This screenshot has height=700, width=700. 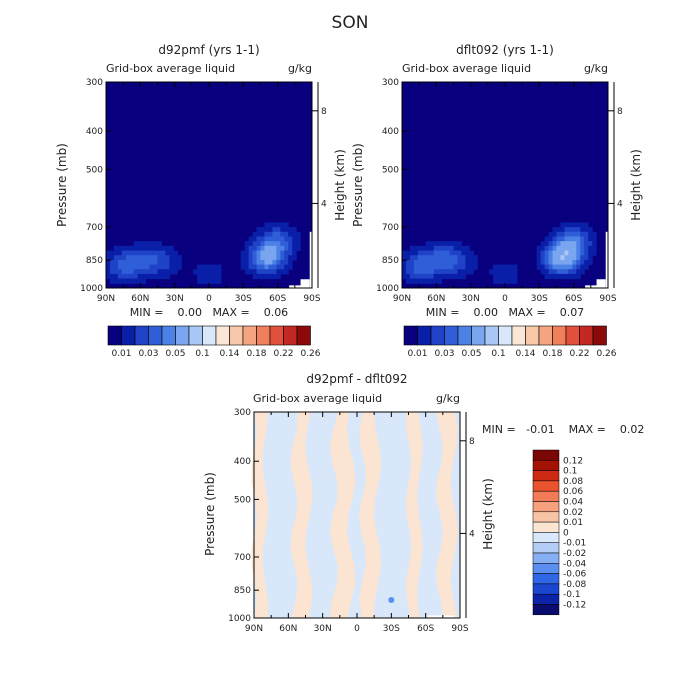 What do you see at coordinates (391, 629) in the screenshot?
I see `x-tick-label: 30S` at bounding box center [391, 629].